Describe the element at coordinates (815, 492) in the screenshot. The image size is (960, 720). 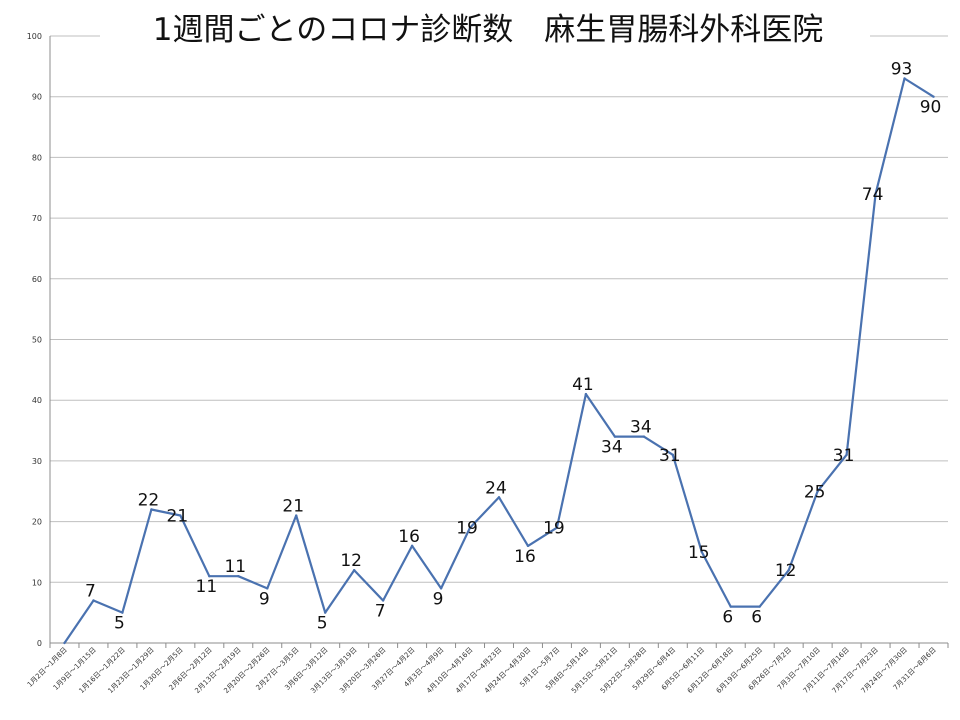
I see `data-label: 25` at that location.